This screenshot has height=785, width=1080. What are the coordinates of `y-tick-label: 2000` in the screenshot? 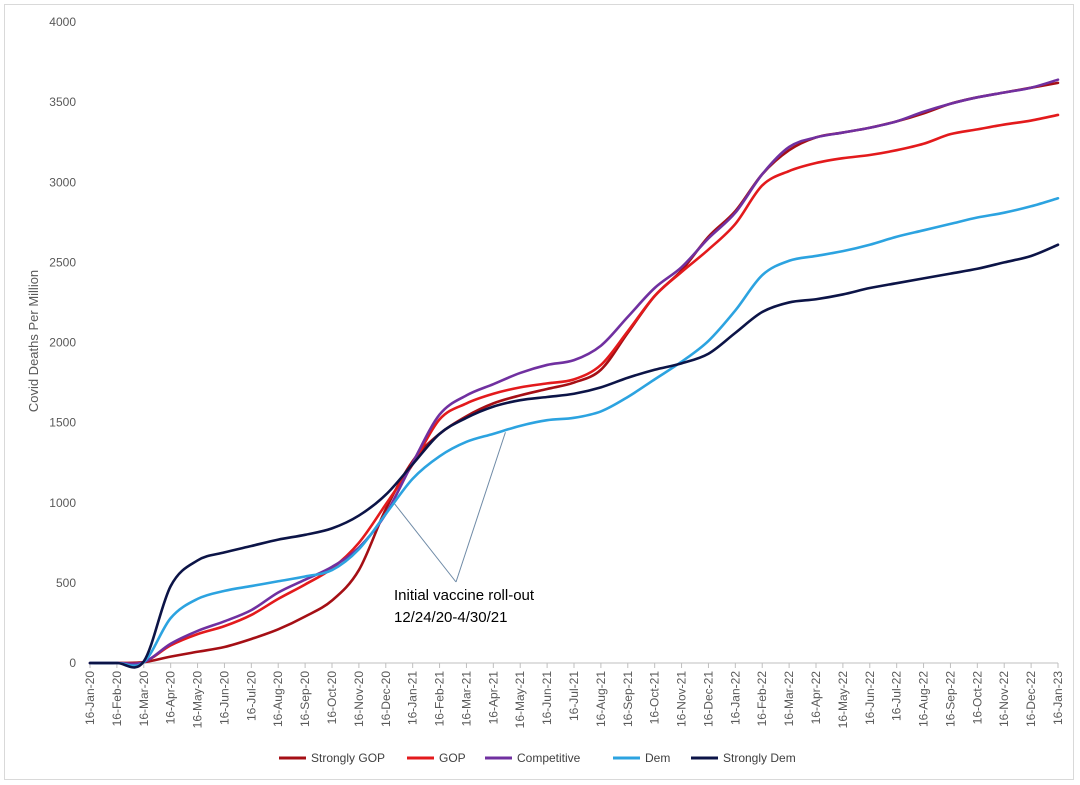 It's located at (62, 343).